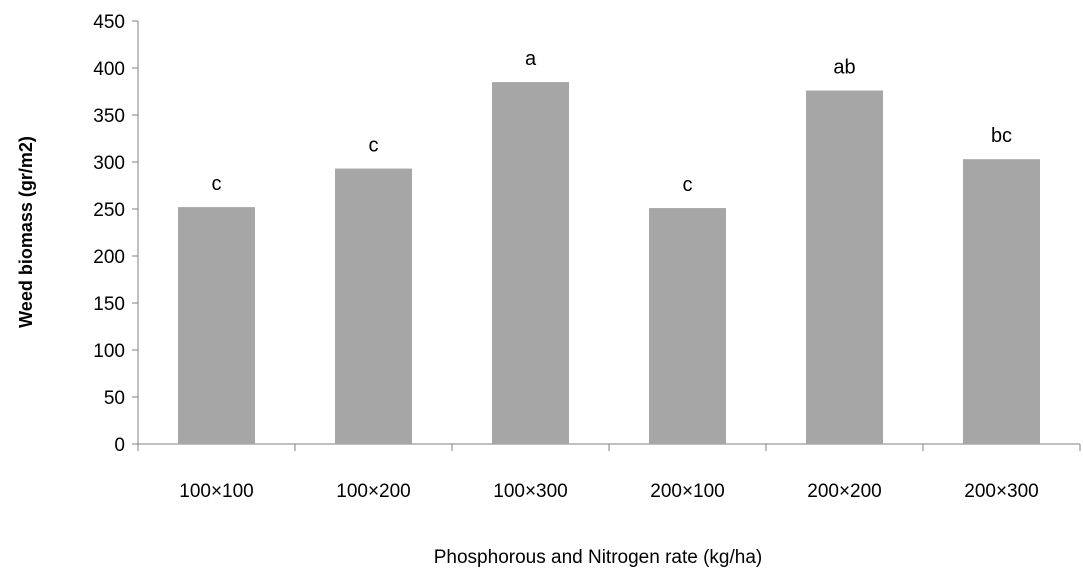  Describe the element at coordinates (109, 210) in the screenshot. I see `y-tick-label: 250` at that location.